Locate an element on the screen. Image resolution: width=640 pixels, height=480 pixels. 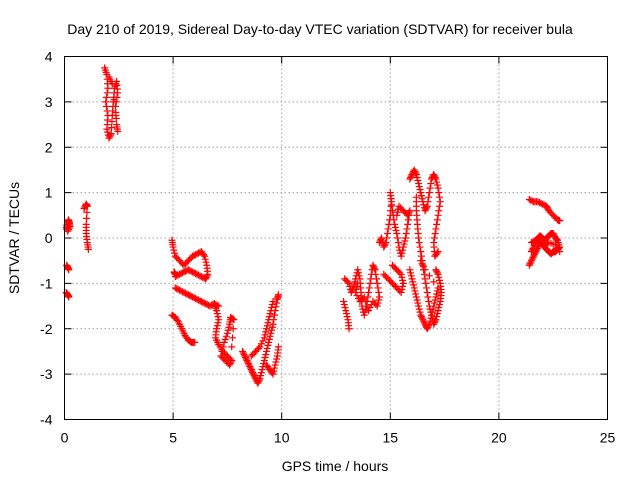
y-tick-label: 3 is located at coordinates (49, 102).